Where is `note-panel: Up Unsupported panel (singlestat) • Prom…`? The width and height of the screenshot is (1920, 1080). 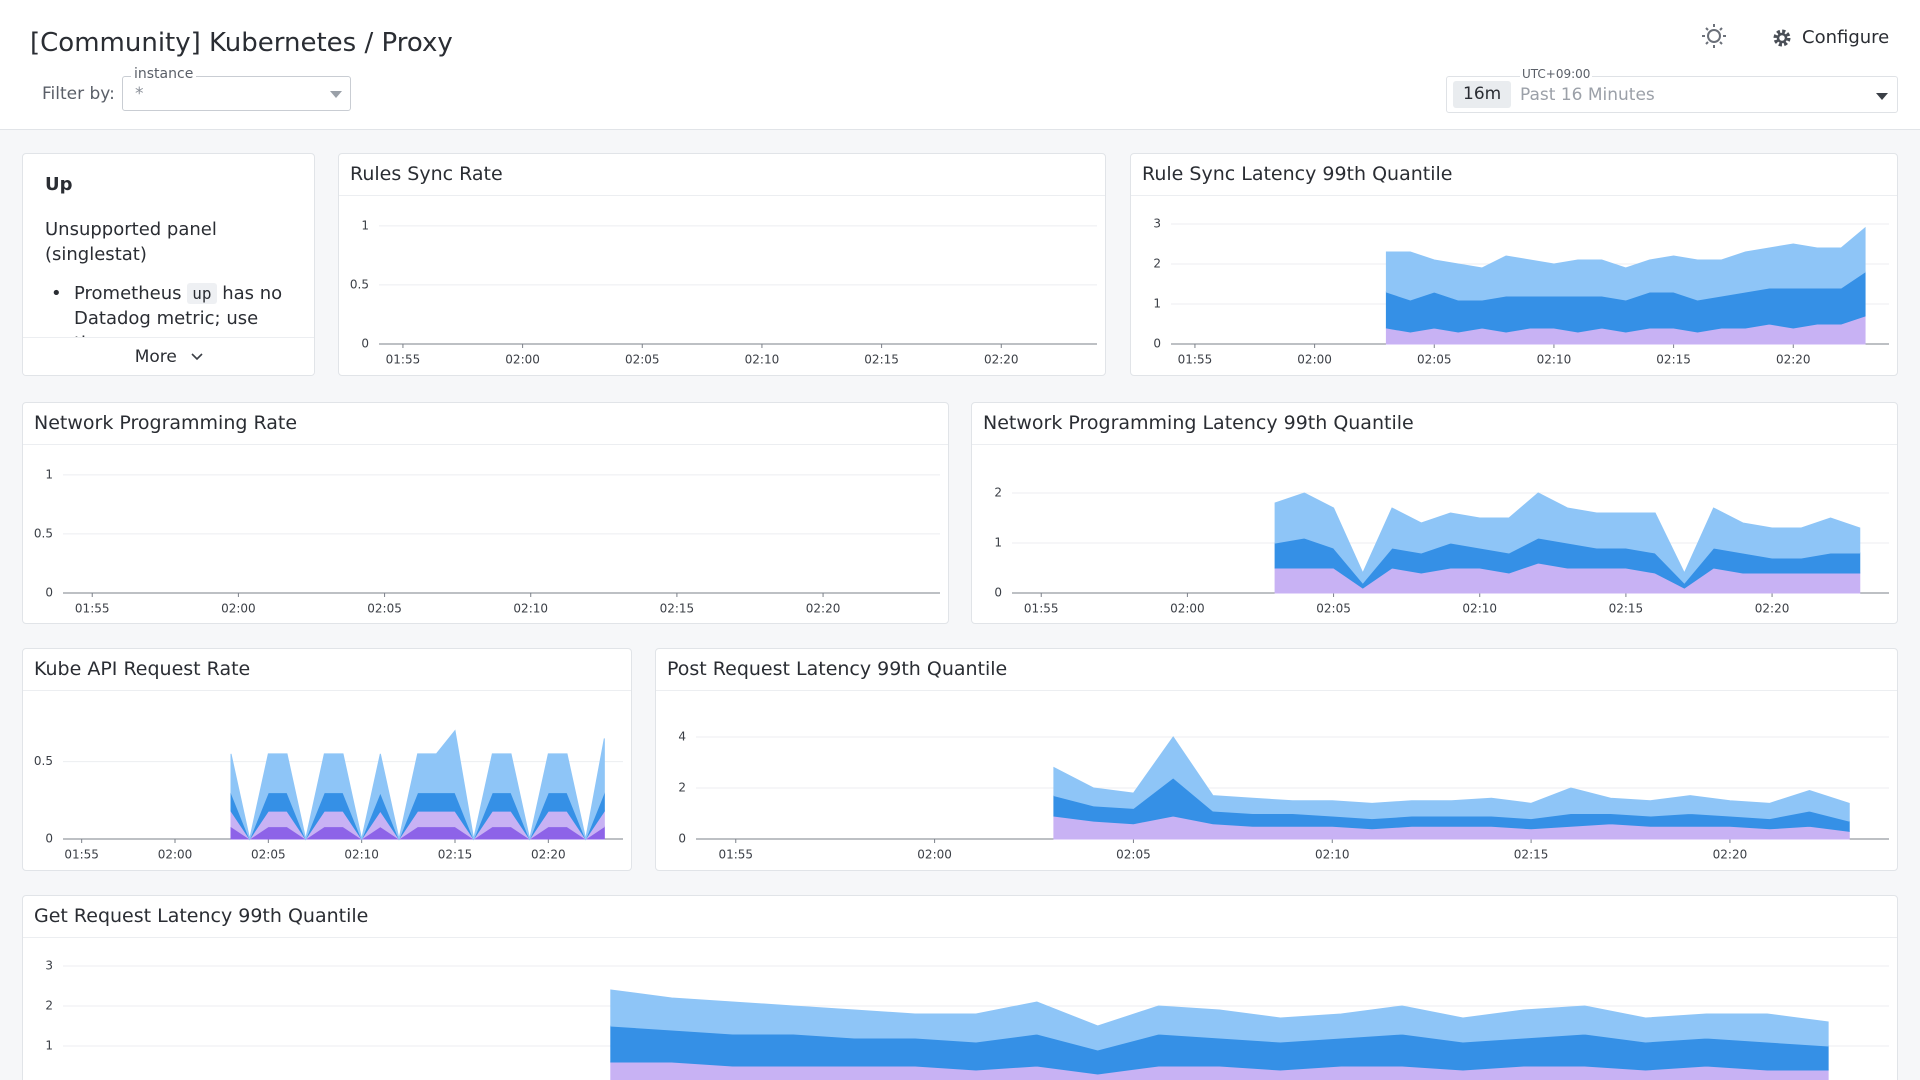
note-panel: Up Unsupported panel (singlestat) • Prom… is located at coordinates (168, 264).